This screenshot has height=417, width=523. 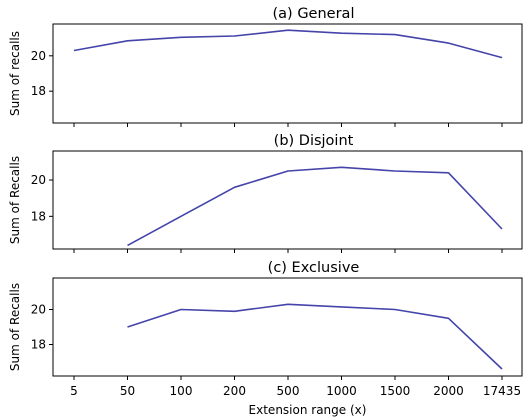 What do you see at coordinates (395, 391) in the screenshot?
I see `x-tick-label: 1500` at bounding box center [395, 391].